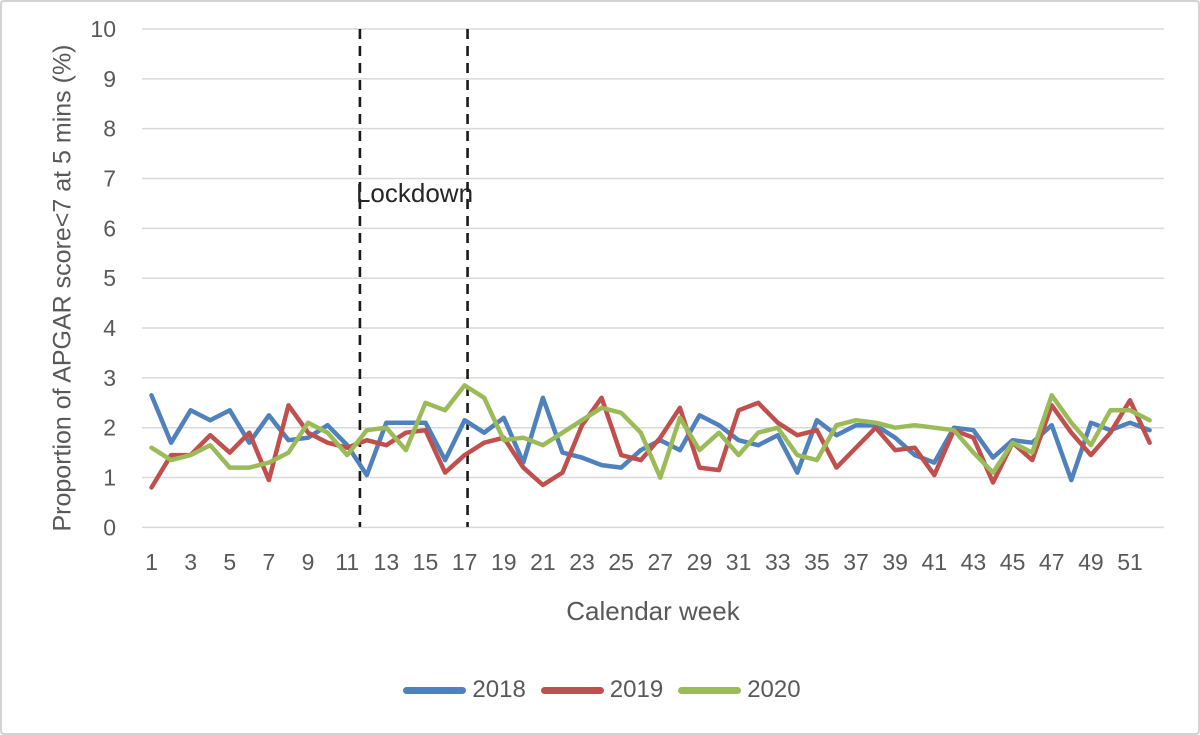 This screenshot has width=1200, height=735. Describe the element at coordinates (504, 562) in the screenshot. I see `x-tick-label: 19` at that location.